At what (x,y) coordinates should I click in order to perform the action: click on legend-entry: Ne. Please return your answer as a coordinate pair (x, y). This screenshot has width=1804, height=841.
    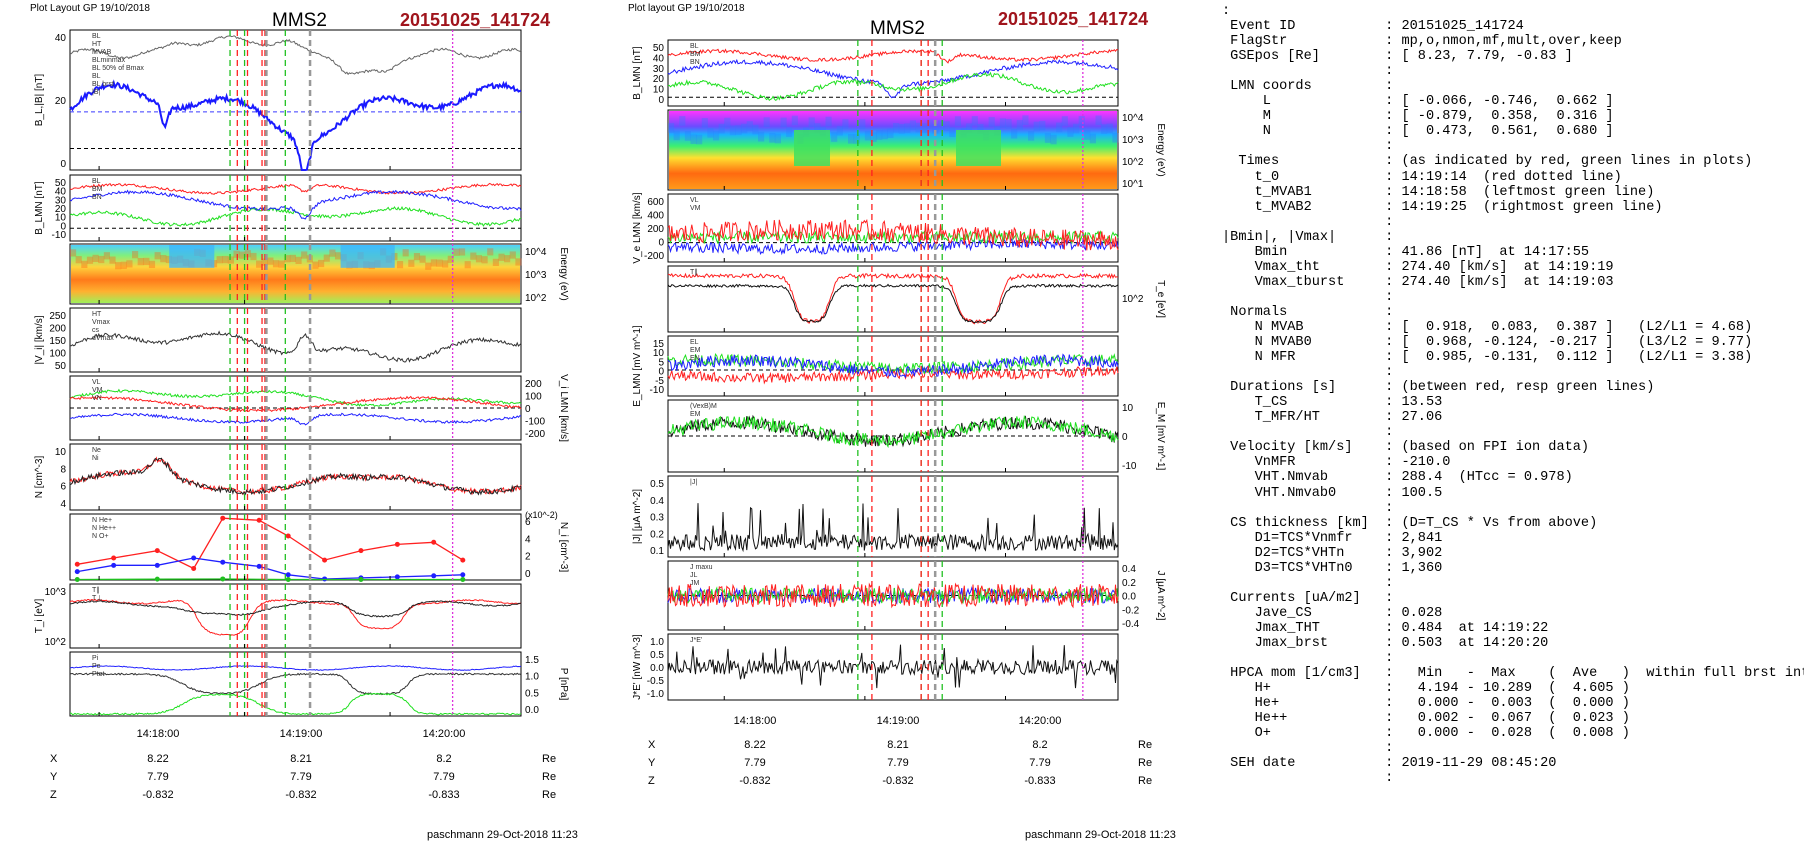
    Looking at the image, I should click on (96, 450).